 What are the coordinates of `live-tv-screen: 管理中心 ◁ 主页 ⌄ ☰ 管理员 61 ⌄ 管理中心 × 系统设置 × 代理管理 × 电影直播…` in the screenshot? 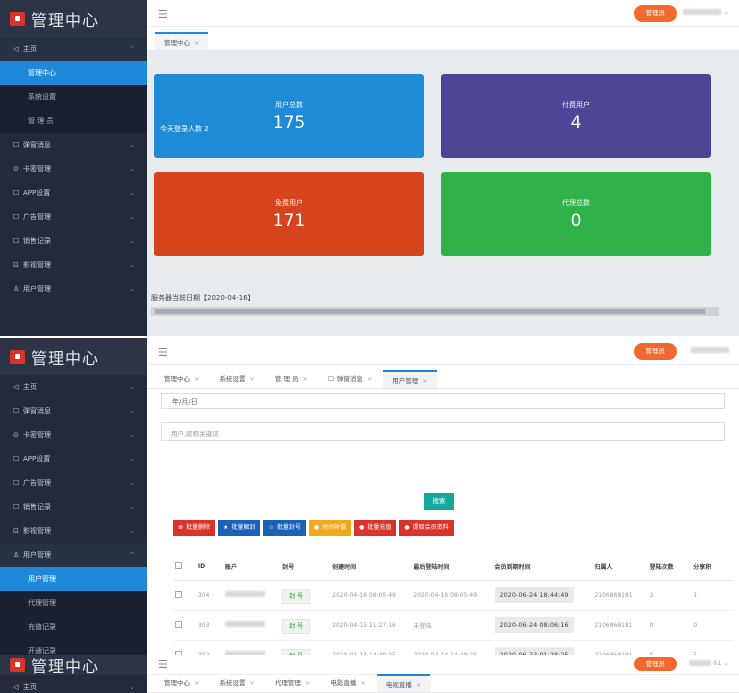 It's located at (369, 674).